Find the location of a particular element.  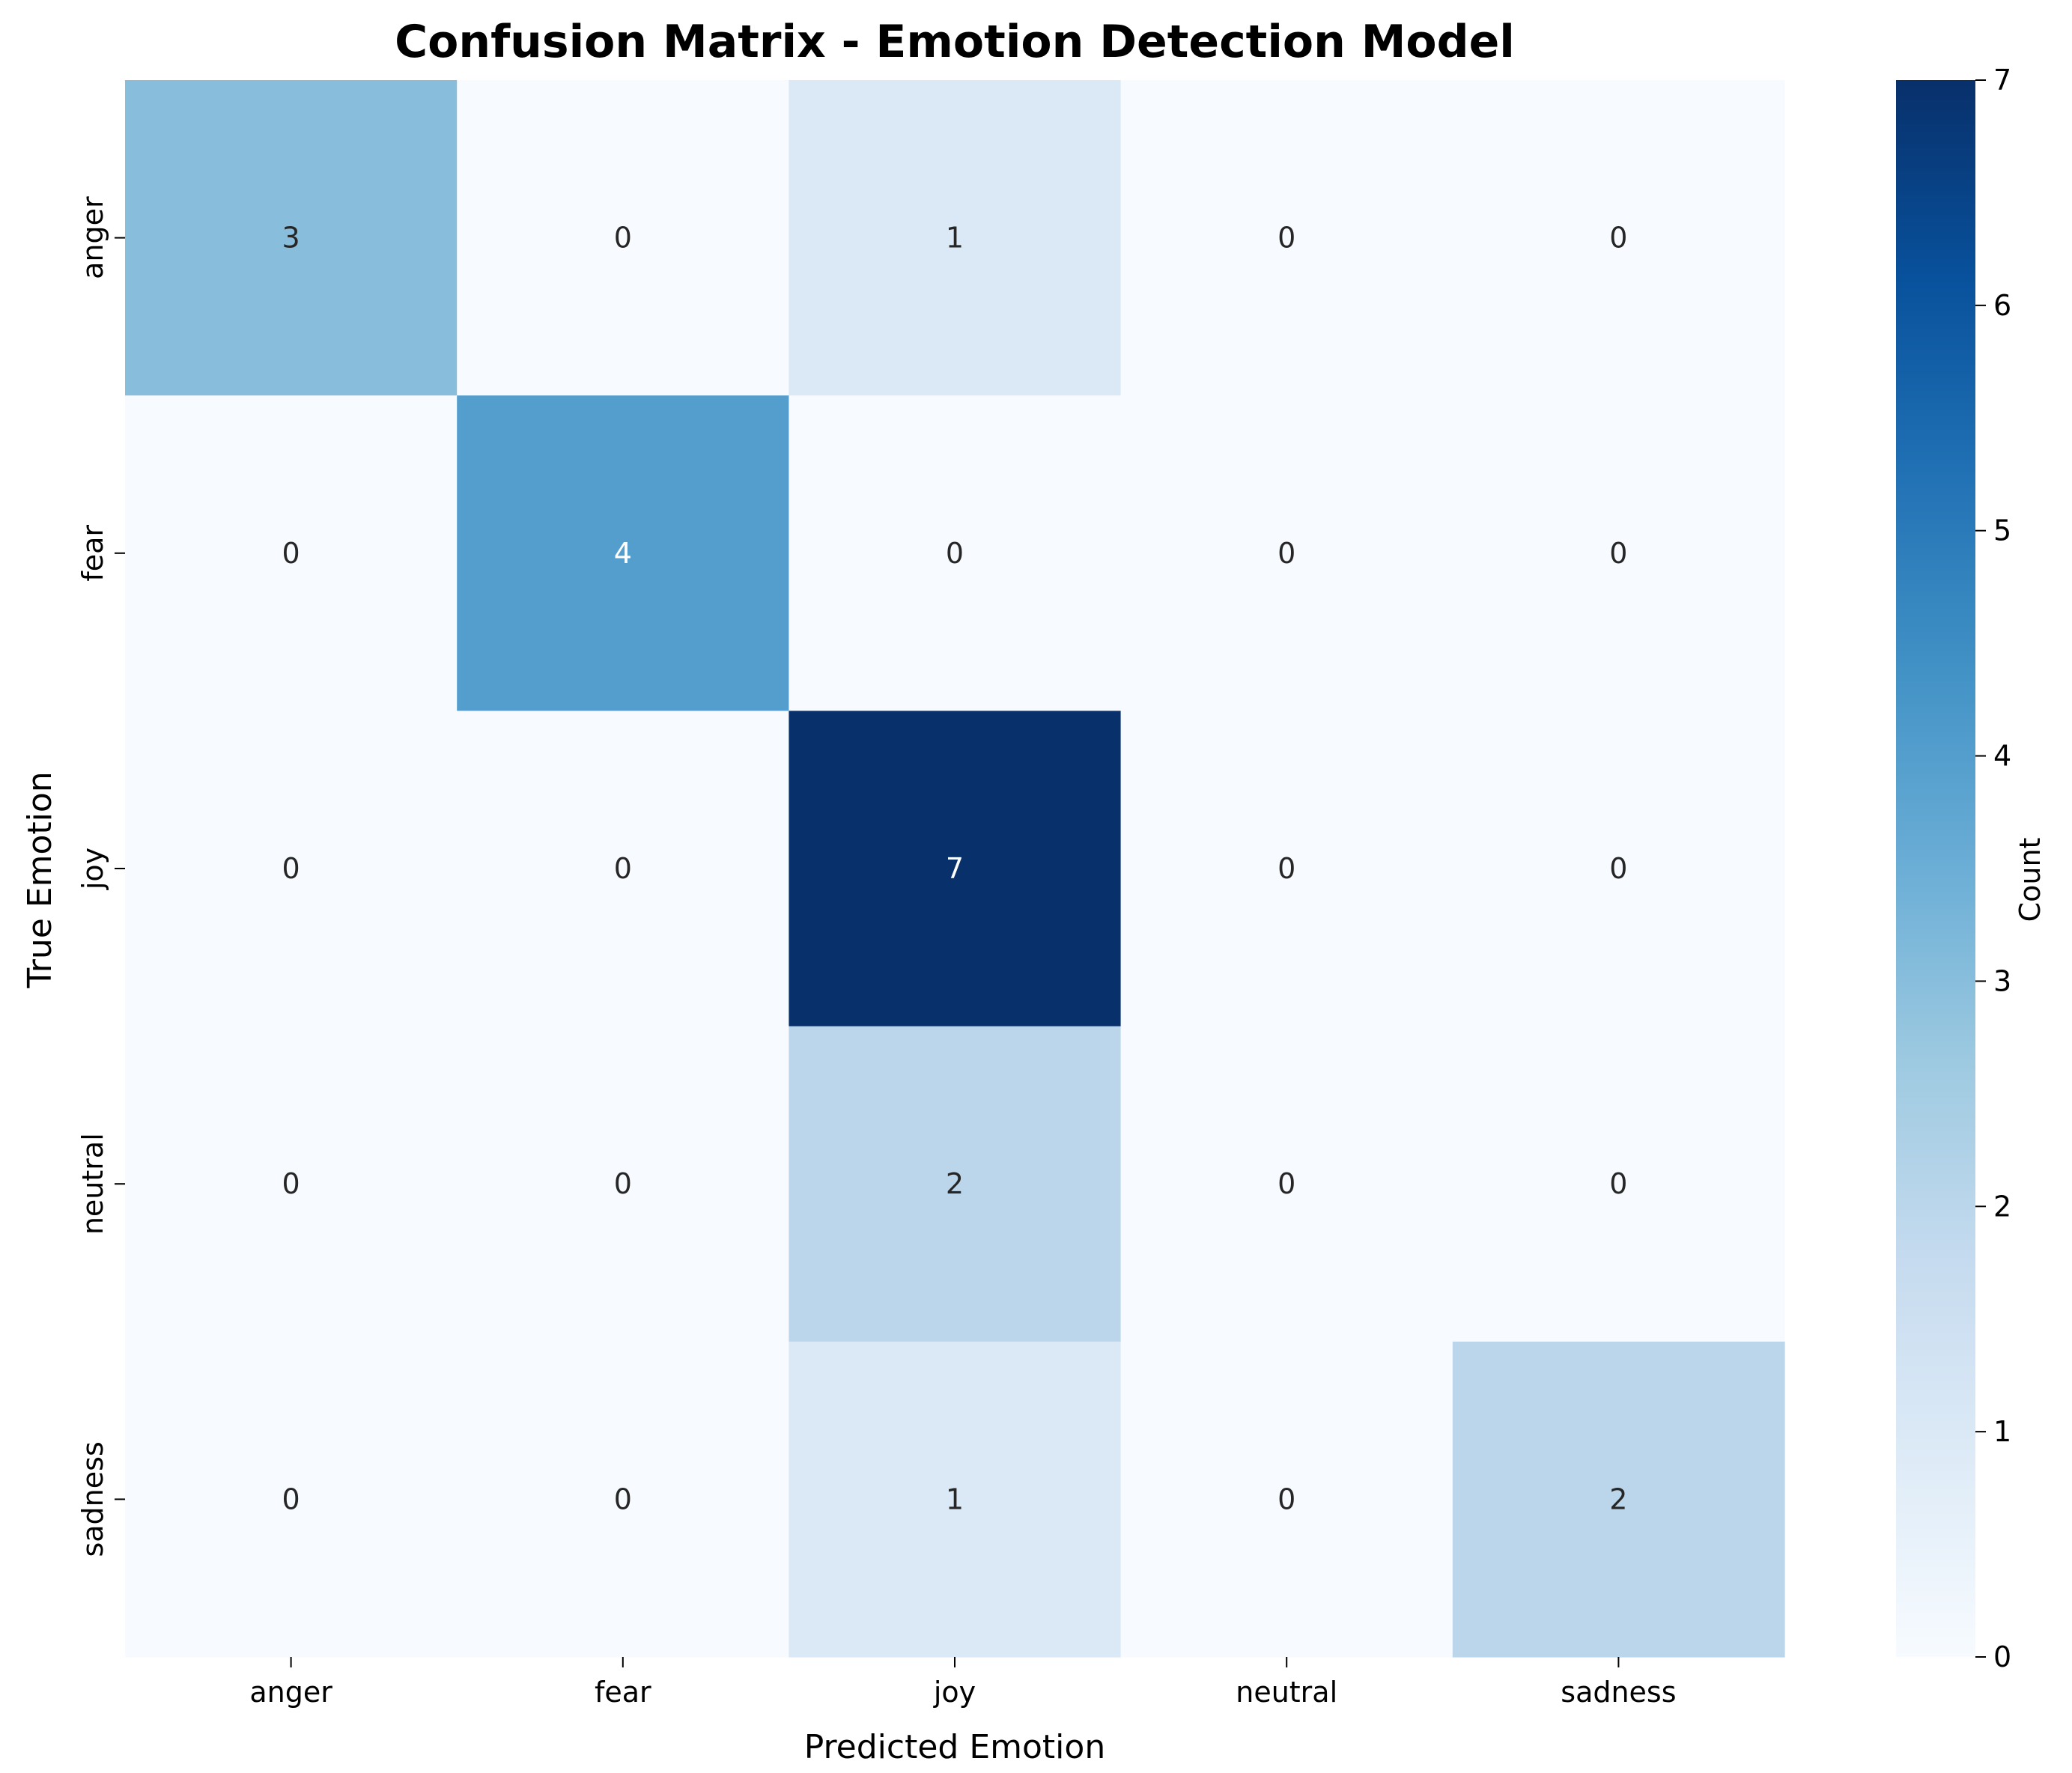

y-tick-label: sadness is located at coordinates (92, 1499).